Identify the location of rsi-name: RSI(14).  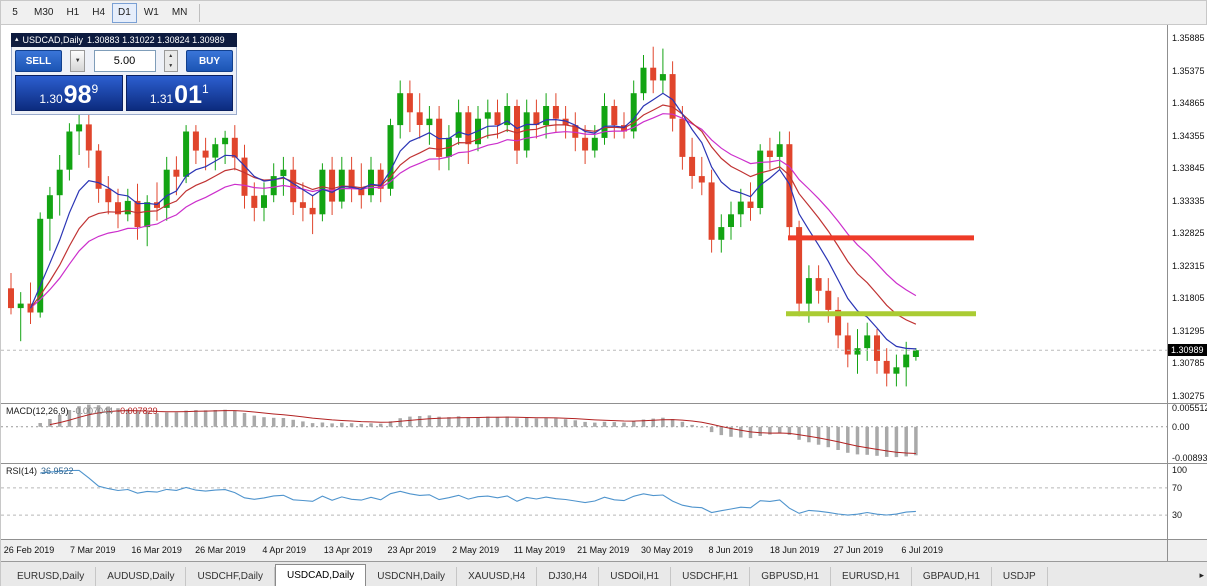
(22, 471).